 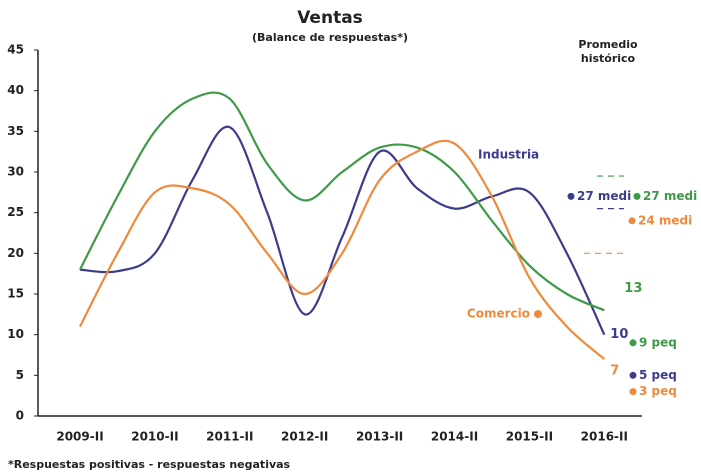 I want to click on y-tick-label: 15, so click(x=15, y=294).